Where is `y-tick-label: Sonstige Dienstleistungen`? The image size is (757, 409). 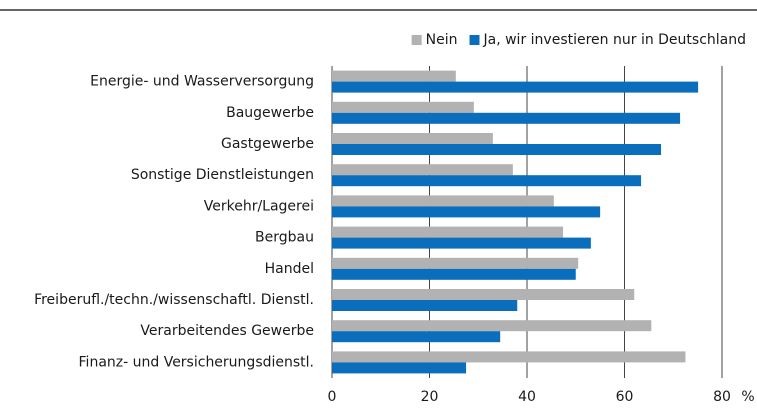
y-tick-label: Sonstige Dienstleistungen is located at coordinates (222, 175).